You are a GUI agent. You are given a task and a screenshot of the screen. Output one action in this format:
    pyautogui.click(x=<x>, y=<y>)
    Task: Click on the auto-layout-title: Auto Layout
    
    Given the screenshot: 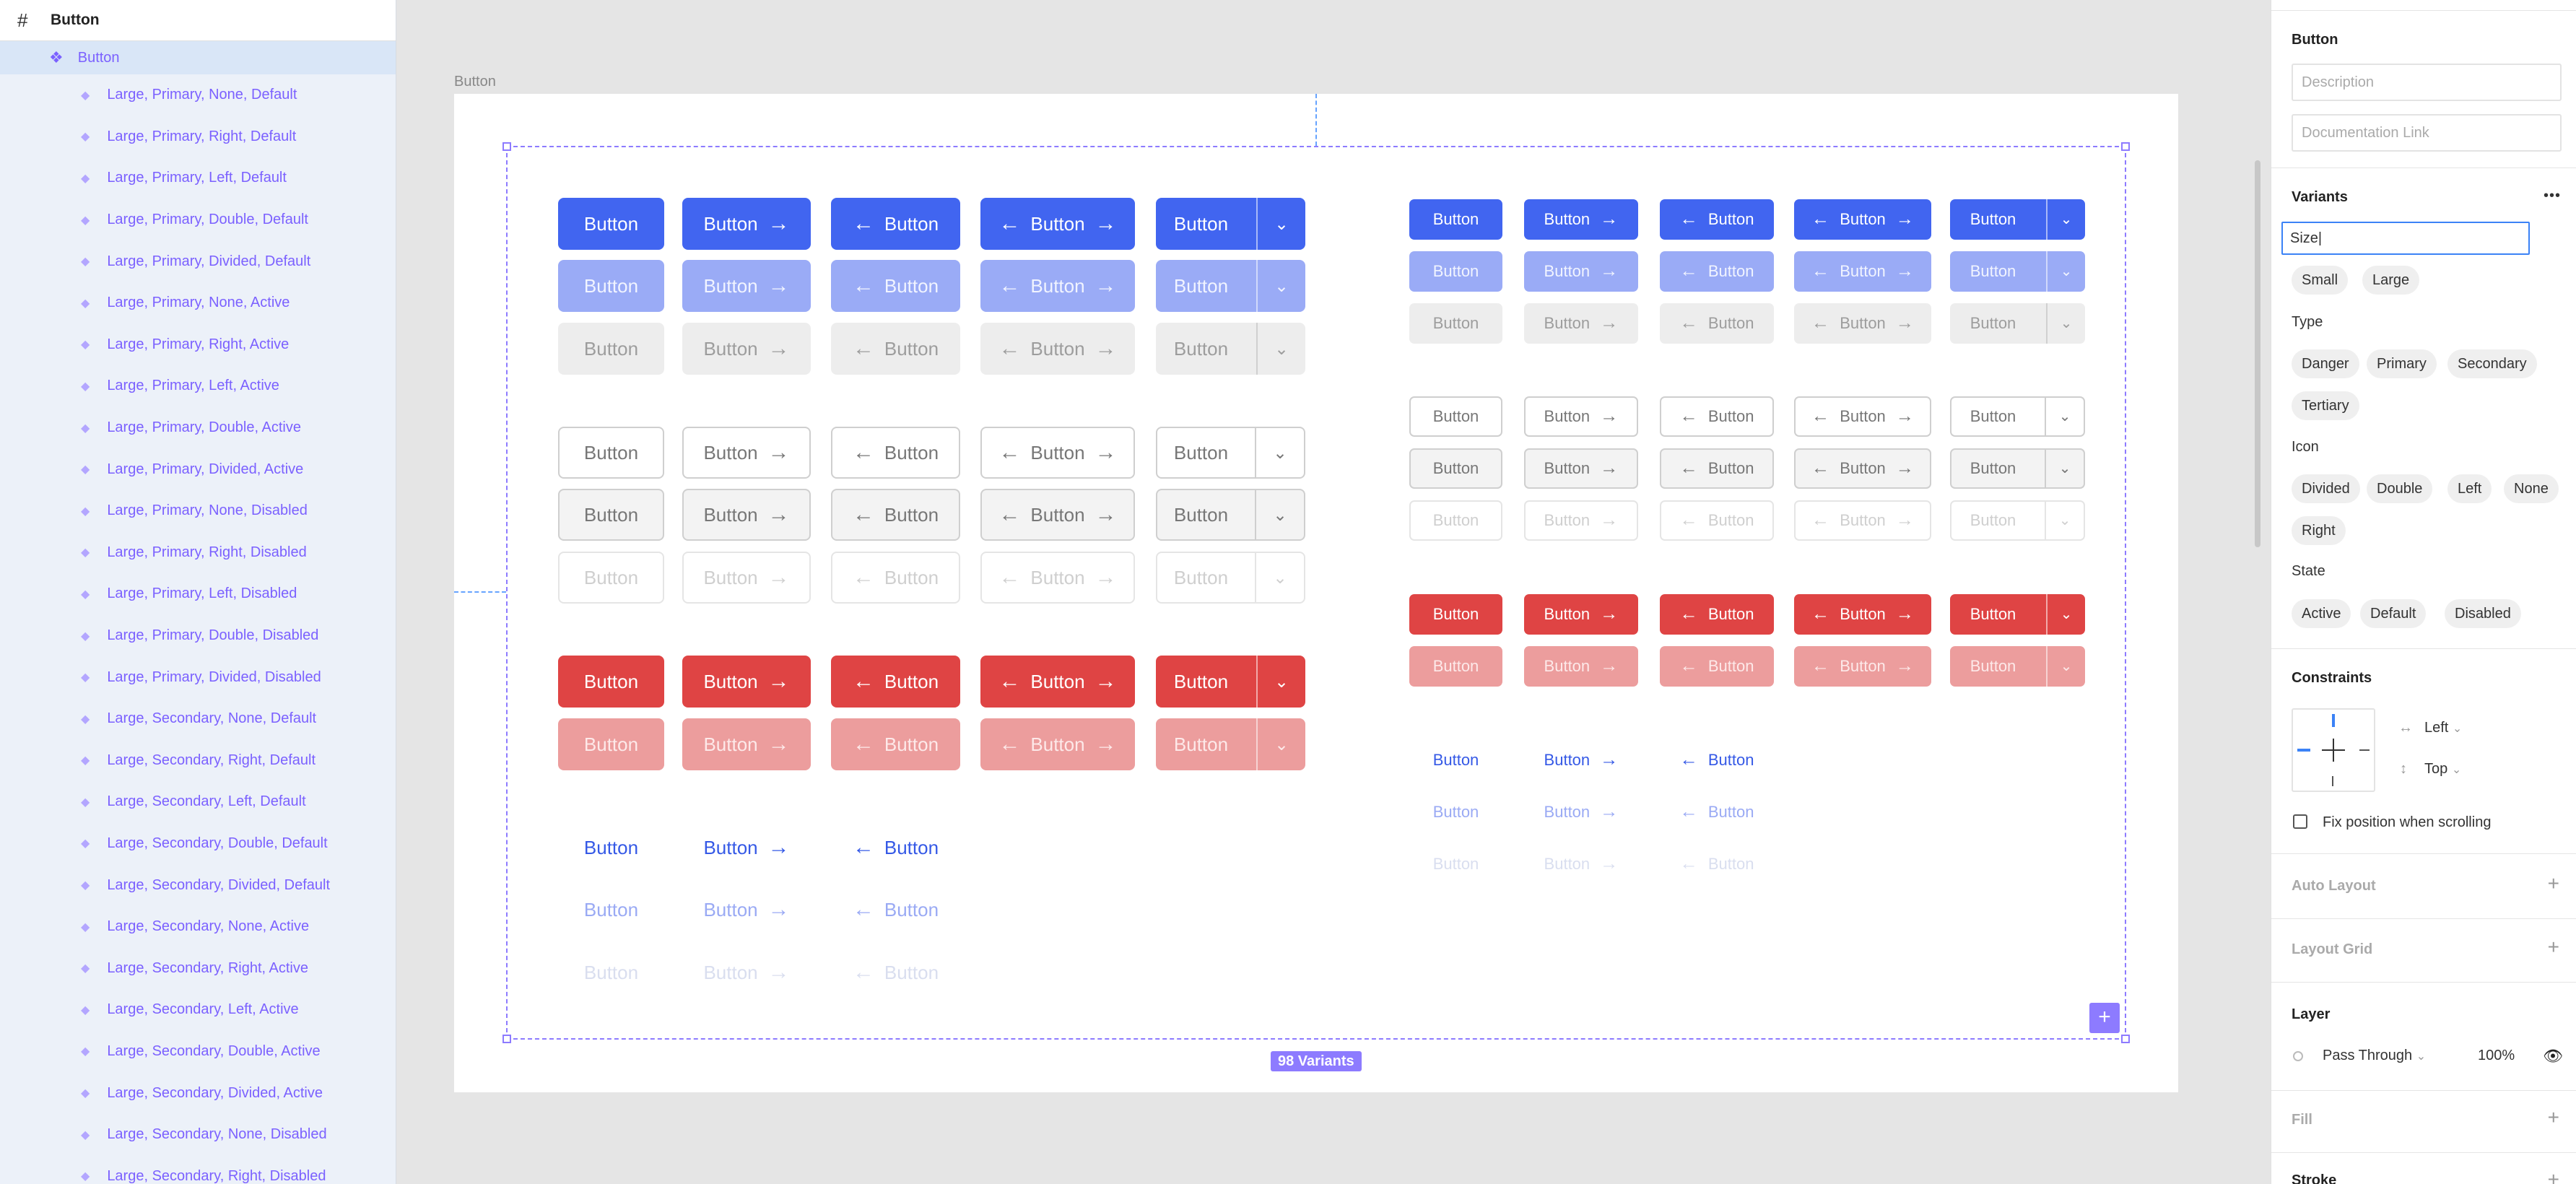 What is the action you would take?
    pyautogui.click(x=2334, y=886)
    